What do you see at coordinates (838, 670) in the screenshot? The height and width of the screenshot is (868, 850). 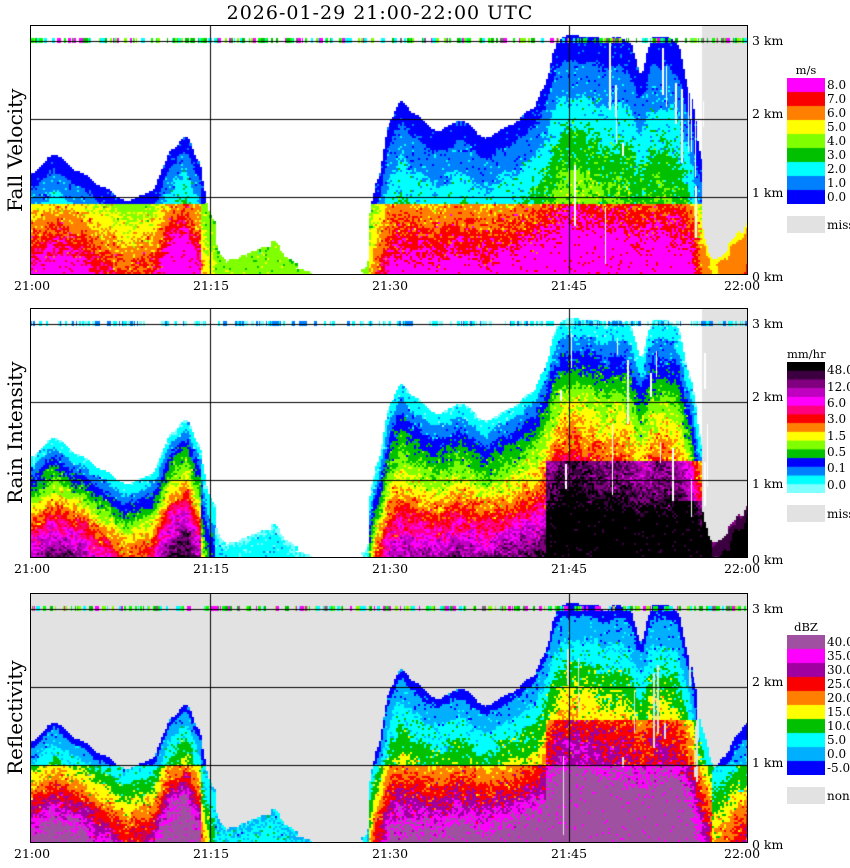 I see `colorbar-tick: 30.0` at bounding box center [838, 670].